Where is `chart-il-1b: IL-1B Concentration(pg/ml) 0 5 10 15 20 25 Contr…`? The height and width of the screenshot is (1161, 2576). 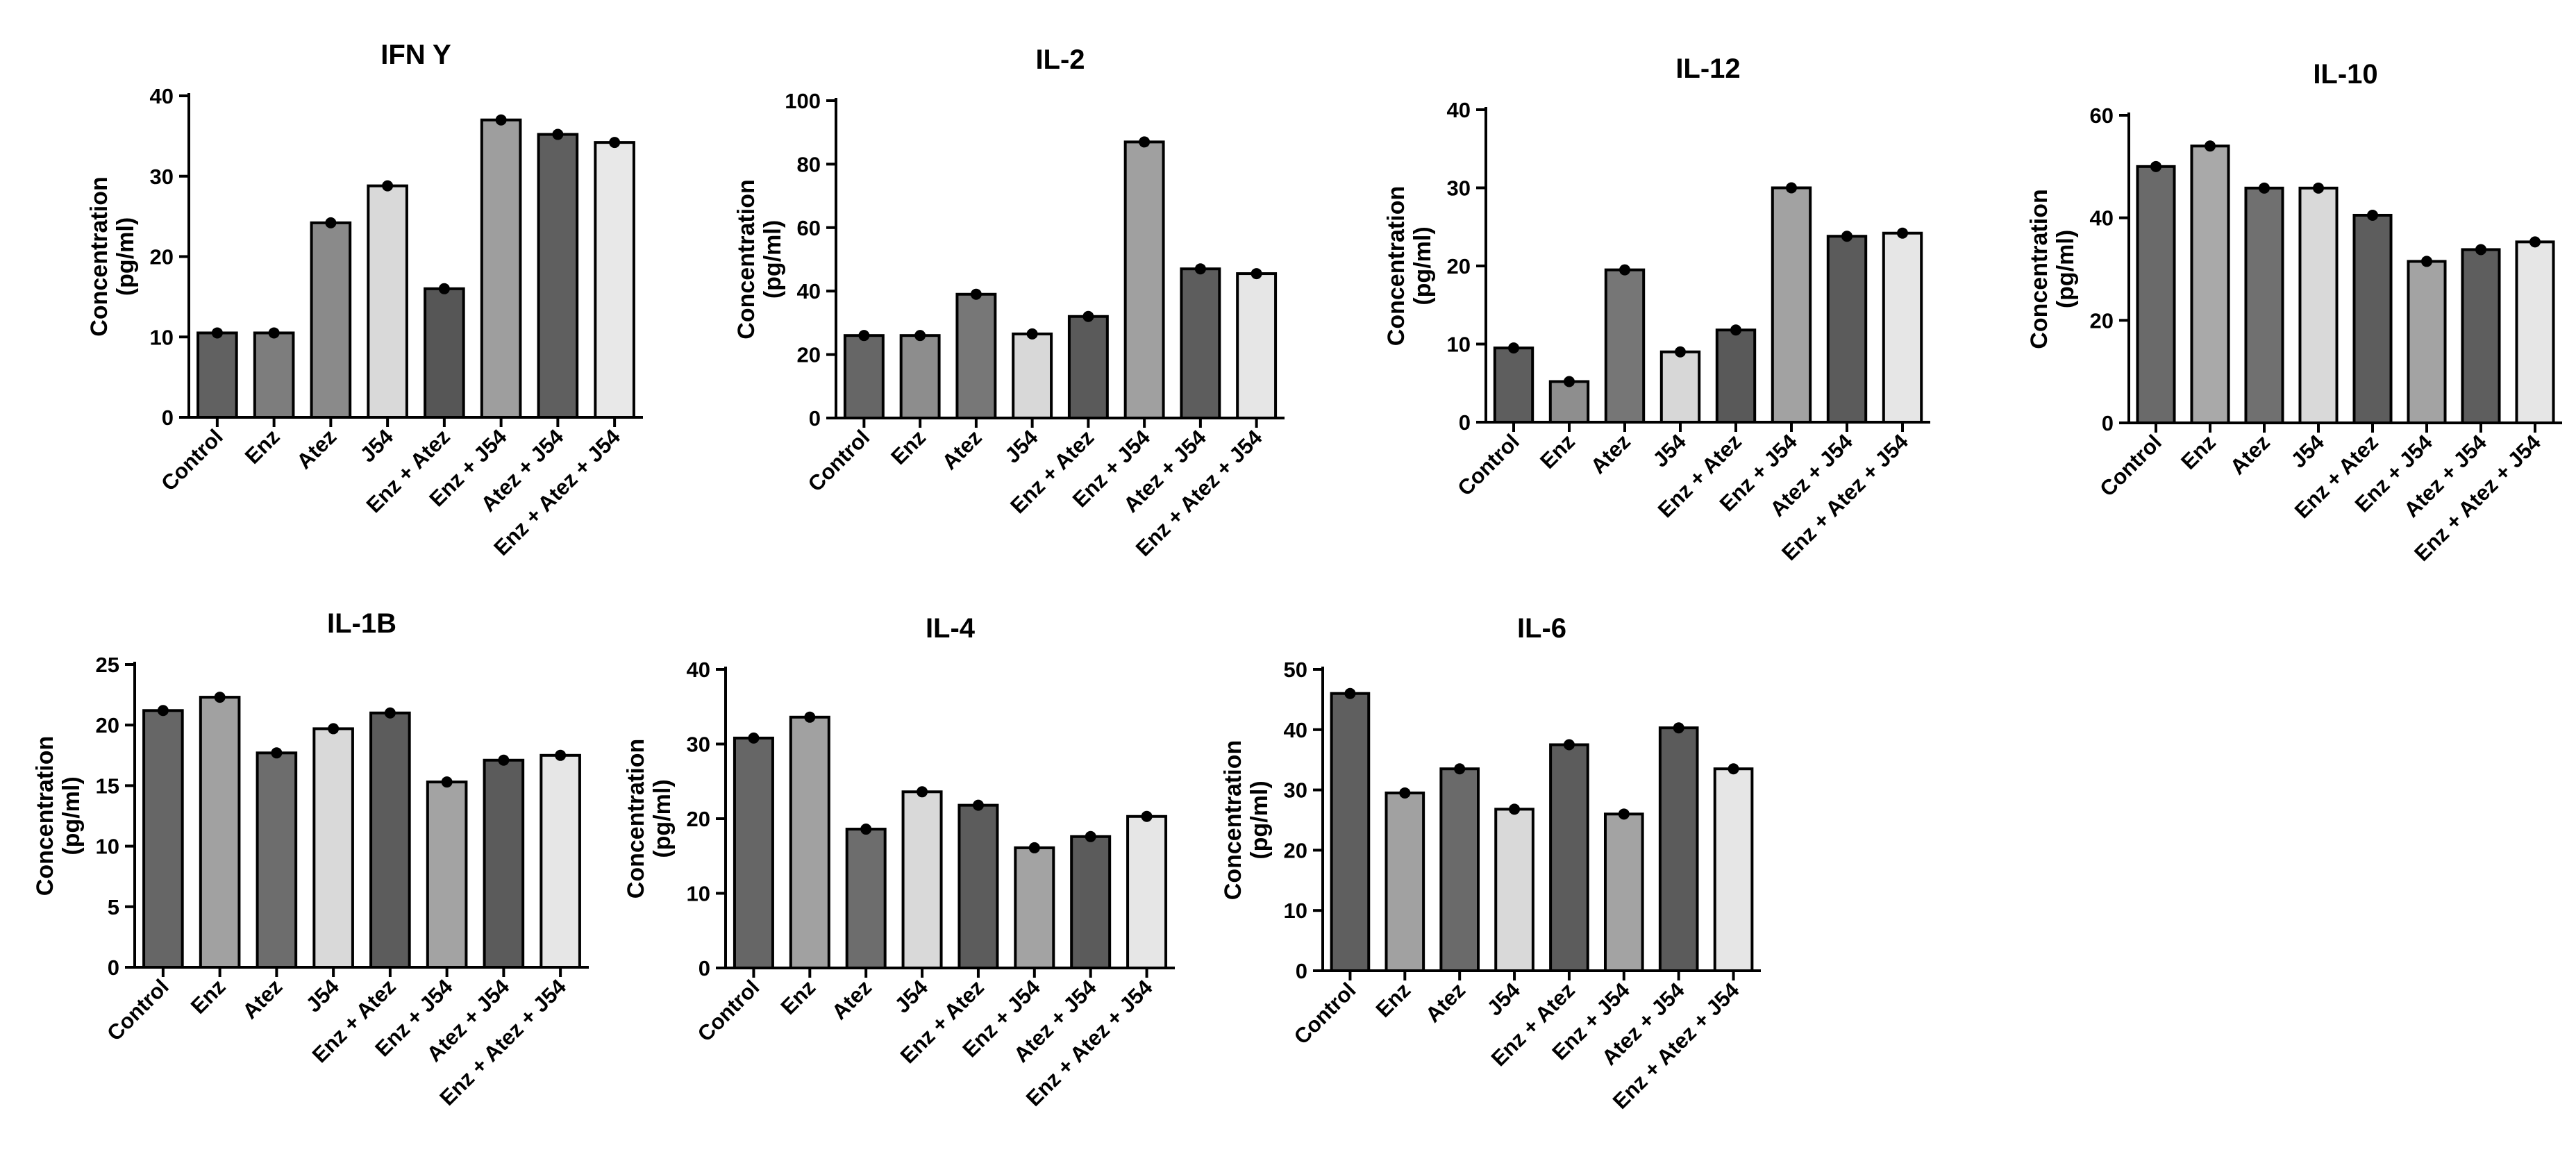 chart-il-1b: IL-1B Concentration(pg/ml) 0 5 10 15 20 25 Contr… is located at coordinates (310, 859).